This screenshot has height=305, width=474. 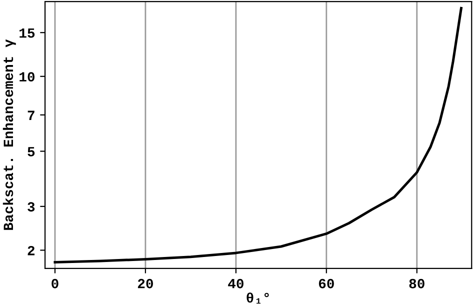 I want to click on x-tick-label: 80, so click(x=416, y=283).